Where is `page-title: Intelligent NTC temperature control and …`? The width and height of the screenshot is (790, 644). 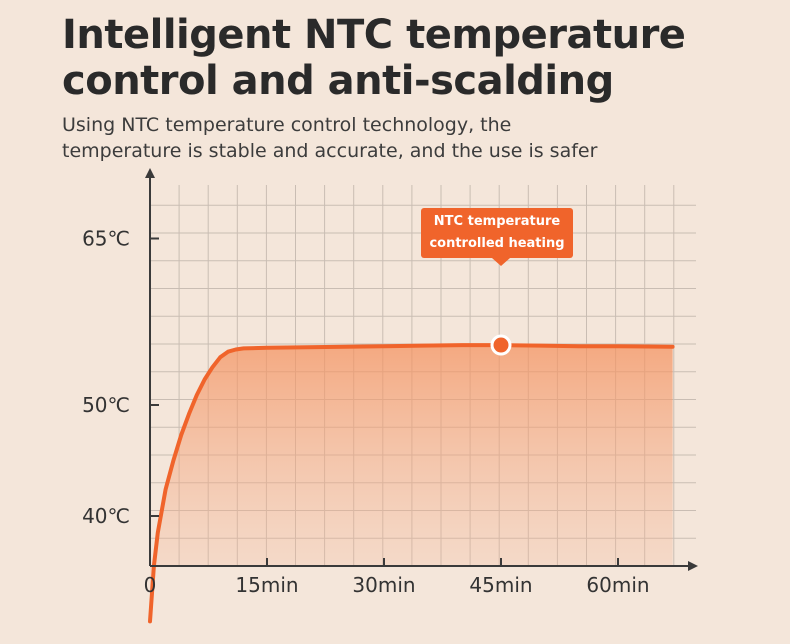
page-title: Intelligent NTC temperature control and … is located at coordinates (412, 58).